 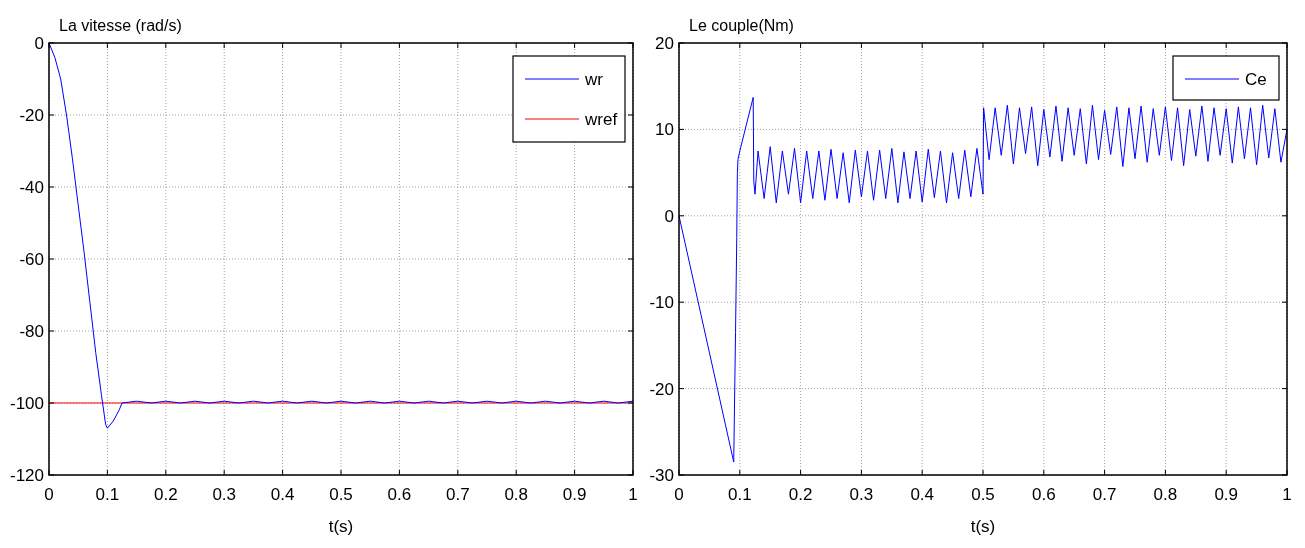 What do you see at coordinates (741, 25) in the screenshot?
I see `chart-title: Le couple(Nm)` at bounding box center [741, 25].